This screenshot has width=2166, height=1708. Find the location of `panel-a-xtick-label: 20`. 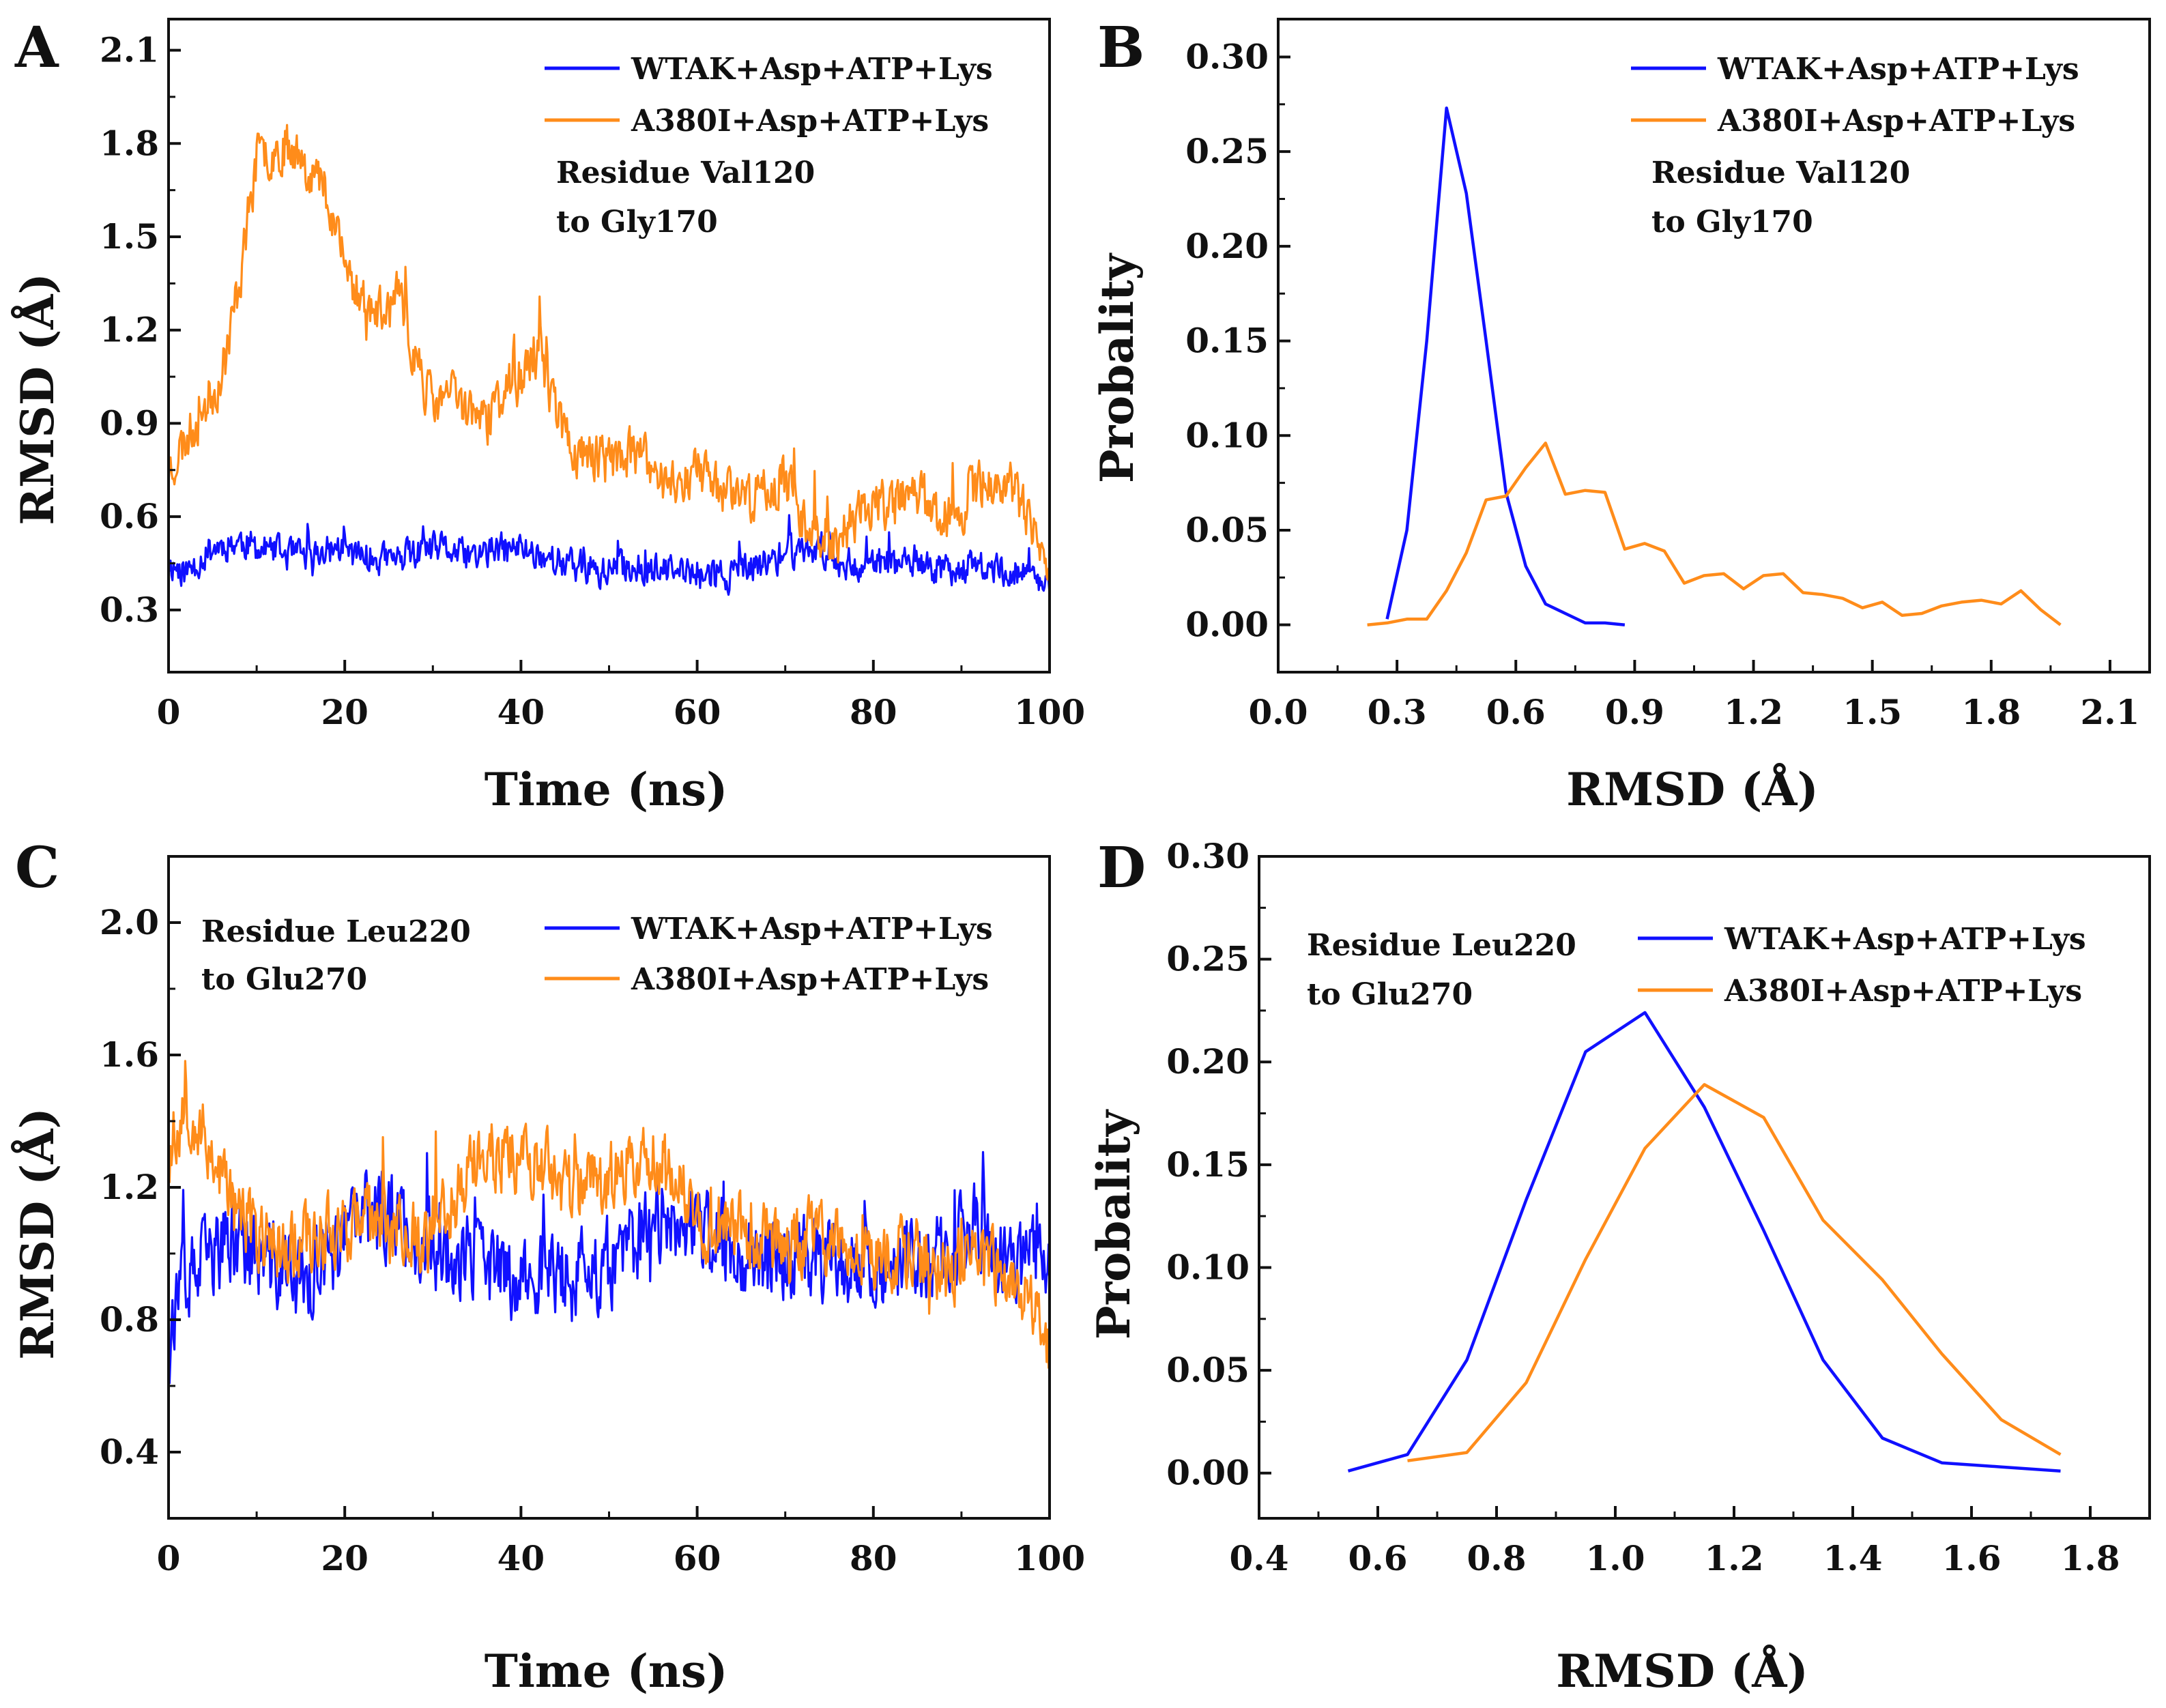

panel-a-xtick-label: 20 is located at coordinates (345, 712).